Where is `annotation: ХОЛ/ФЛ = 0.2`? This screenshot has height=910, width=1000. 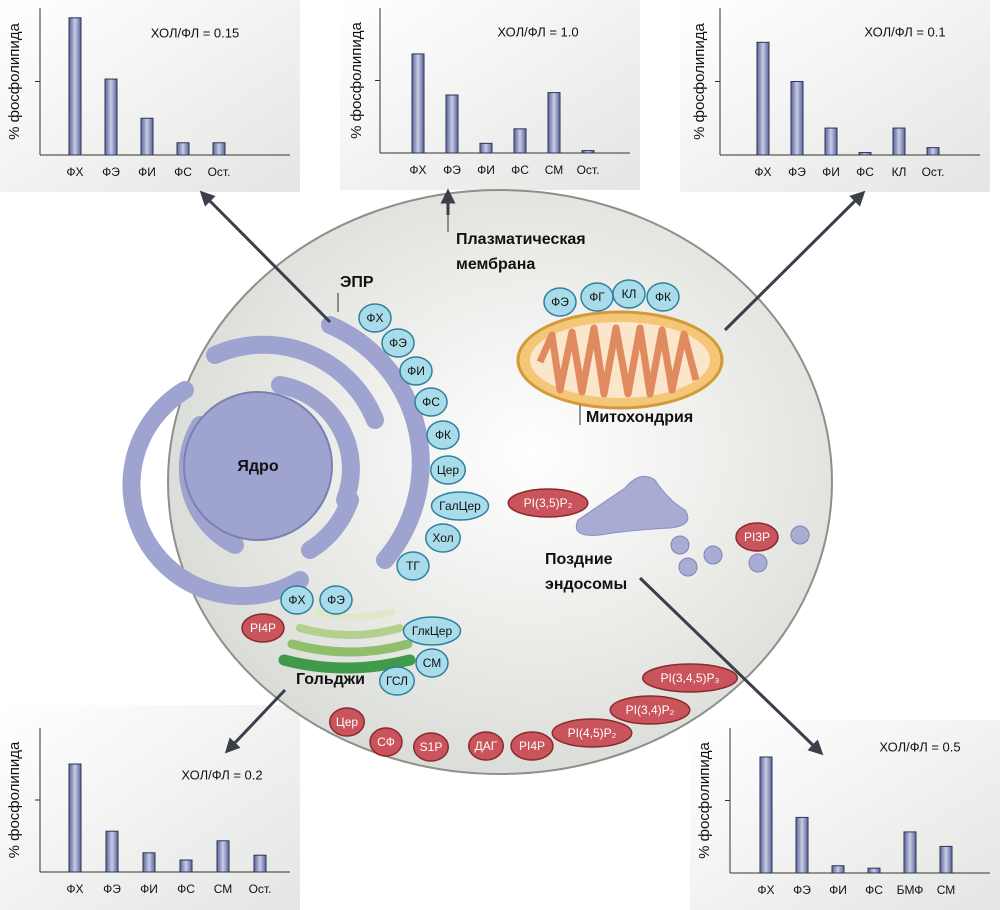 annotation: ХОЛ/ФЛ = 0.2 is located at coordinates (221, 774).